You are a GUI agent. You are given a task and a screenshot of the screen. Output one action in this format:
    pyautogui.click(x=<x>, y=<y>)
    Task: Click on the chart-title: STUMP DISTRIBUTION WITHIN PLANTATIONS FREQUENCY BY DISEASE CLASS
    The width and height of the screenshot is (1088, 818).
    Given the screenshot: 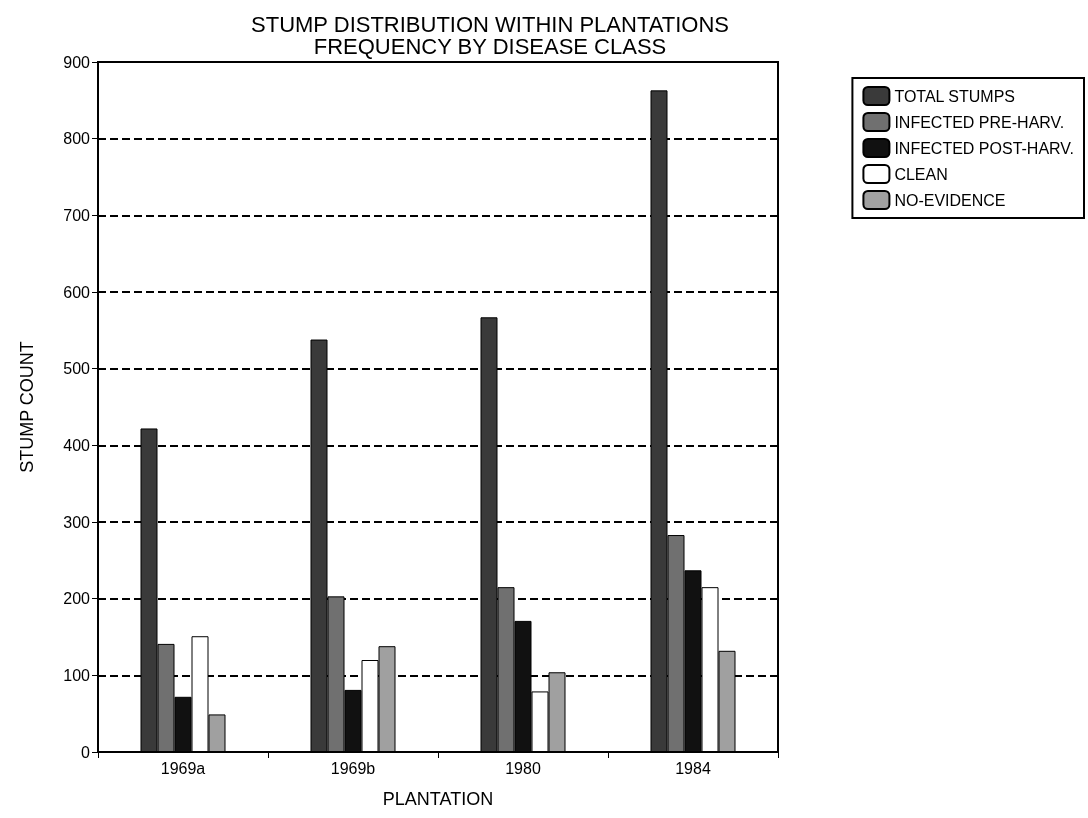 What is the action you would take?
    pyautogui.click(x=490, y=35)
    